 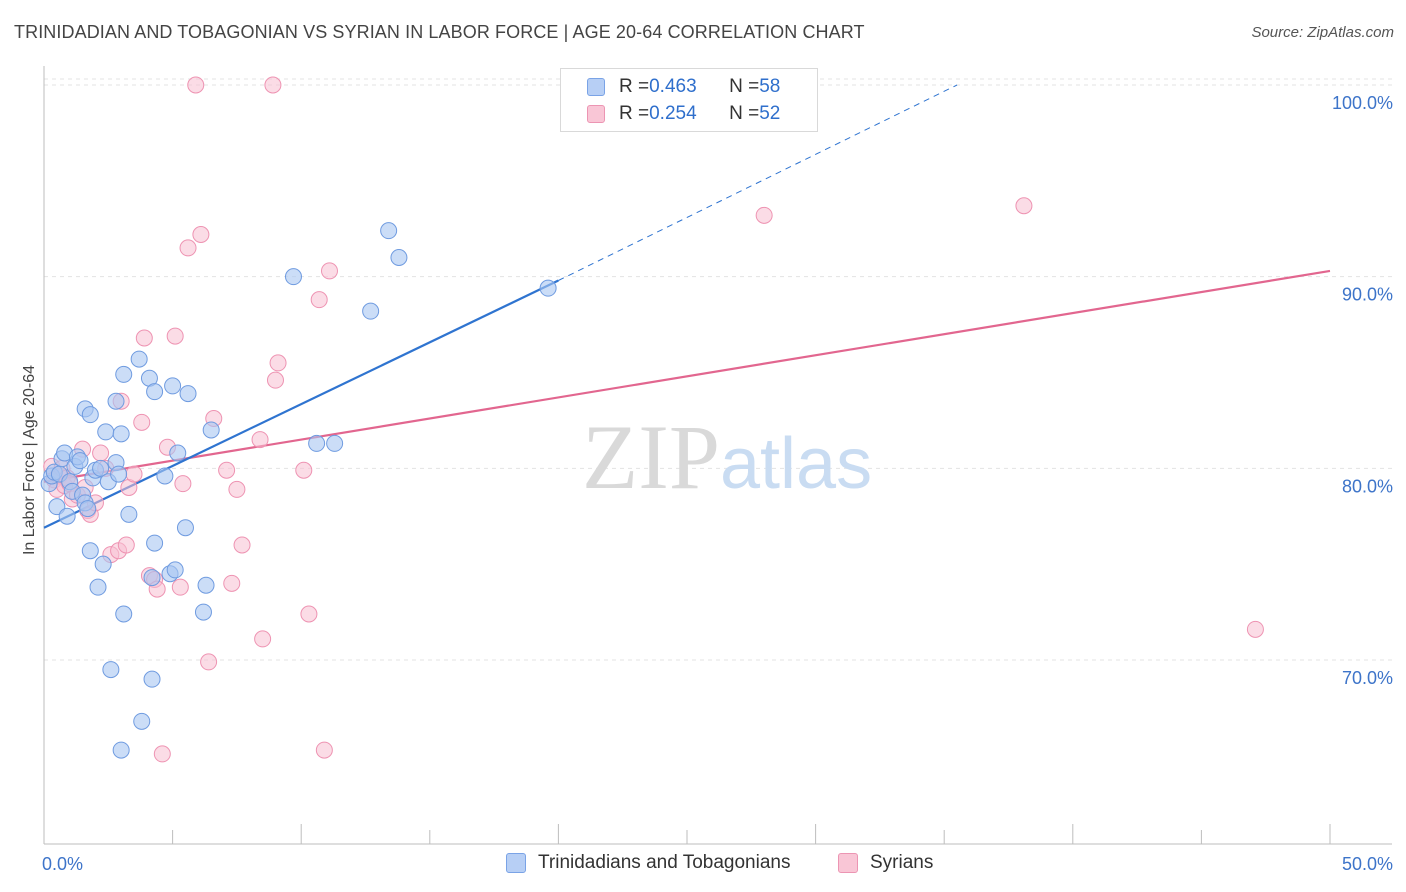 I want to click on legend-label-syrian: Syrians, so click(x=902, y=862).